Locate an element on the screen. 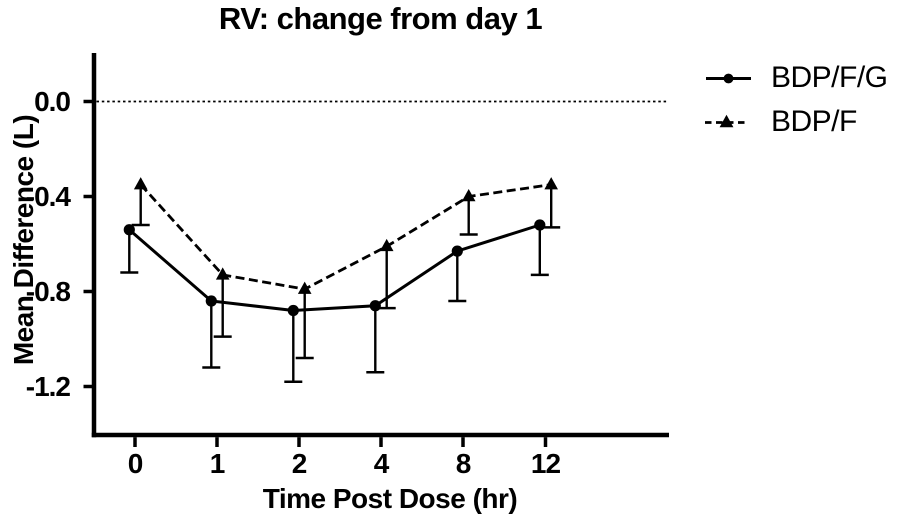  y-tick-label: -0.4 is located at coordinates (48, 196).